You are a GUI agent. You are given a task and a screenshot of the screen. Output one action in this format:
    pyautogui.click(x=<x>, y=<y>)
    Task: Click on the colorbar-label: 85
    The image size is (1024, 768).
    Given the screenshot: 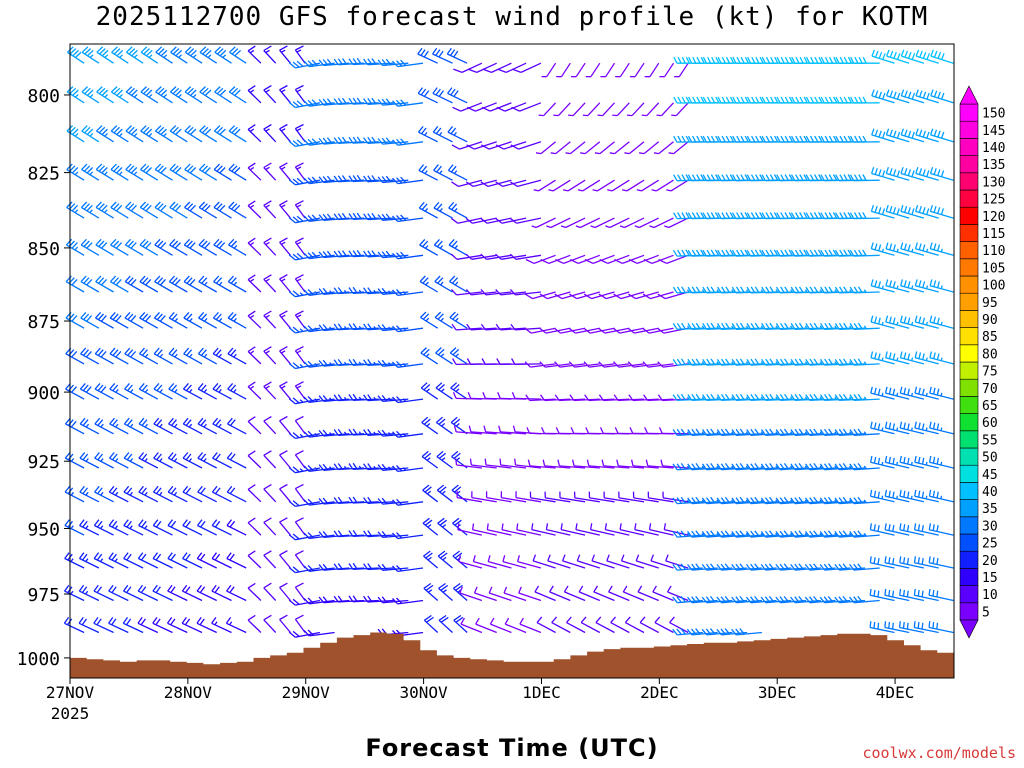 What is the action you would take?
    pyautogui.click(x=990, y=337)
    